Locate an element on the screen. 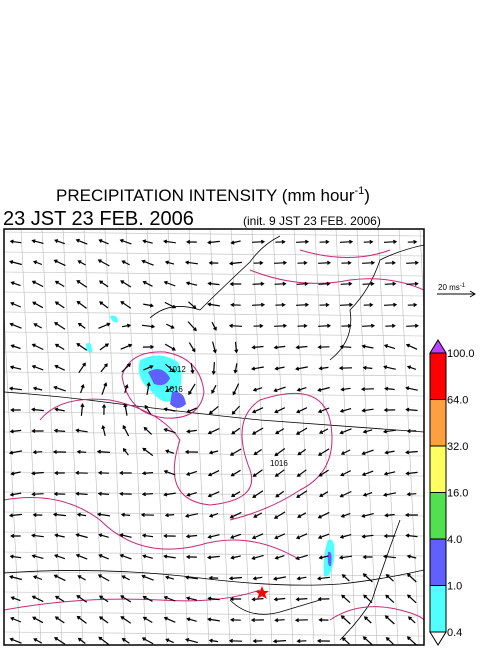 The width and height of the screenshot is (500, 650). colorbar-under is located at coordinates (438, 638).